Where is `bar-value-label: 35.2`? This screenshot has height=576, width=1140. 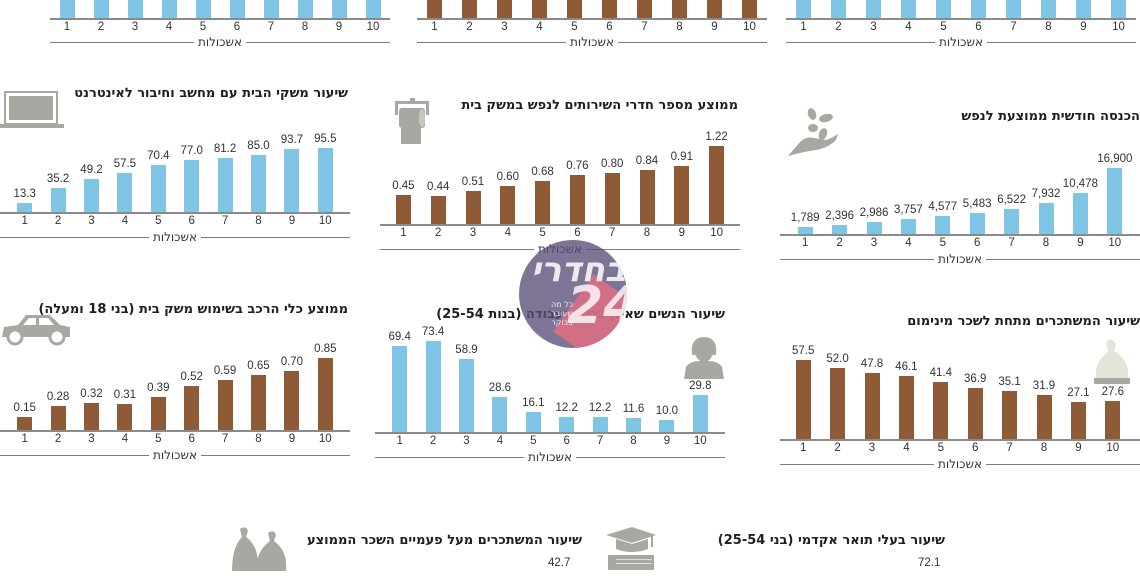 bar-value-label: 35.2 is located at coordinates (58, 179).